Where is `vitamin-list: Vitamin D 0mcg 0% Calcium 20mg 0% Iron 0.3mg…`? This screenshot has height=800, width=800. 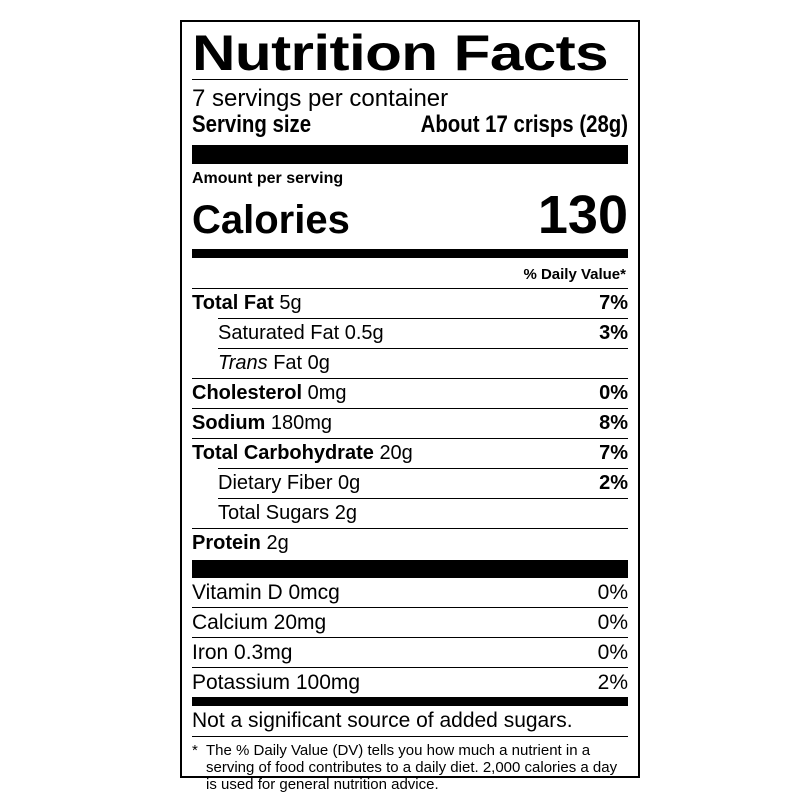
vitamin-list: Vitamin D 0mcg 0% Calcium 20mg 0% Iron 0.3mg… is located at coordinates (410, 637).